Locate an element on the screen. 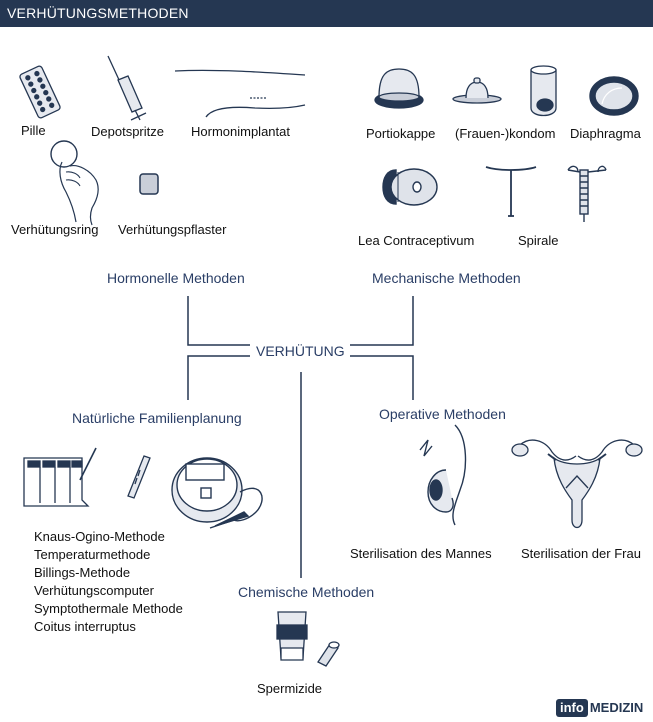 This screenshot has height=722, width=653. label-verhuetungspflaster: Verhütungspflaster is located at coordinates (172, 229).